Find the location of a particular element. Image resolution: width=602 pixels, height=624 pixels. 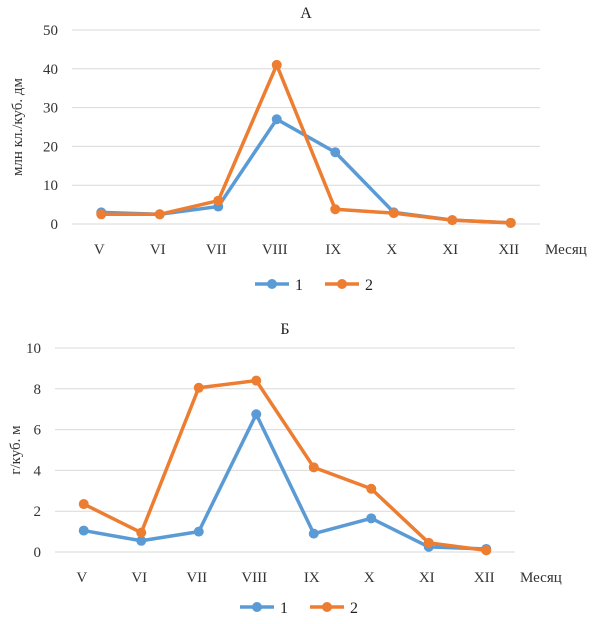

y-tick-label: 4 is located at coordinates (38, 471).